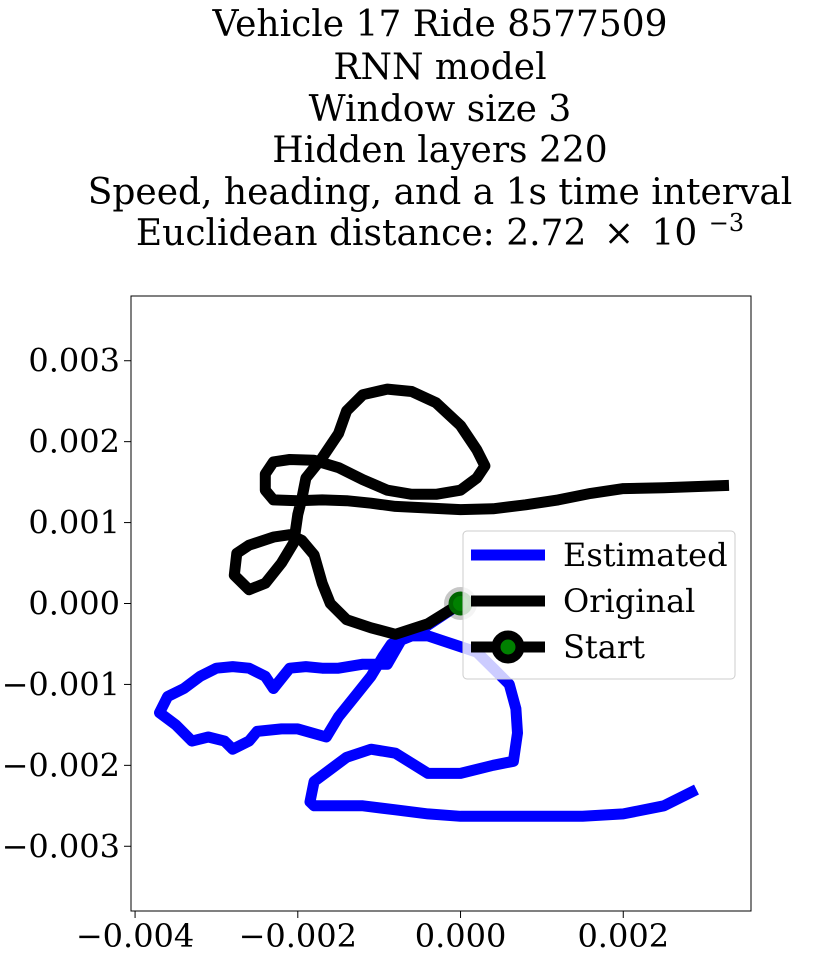 The image size is (814, 958). I want to click on y-tick-label: 0.001, so click(74, 523).